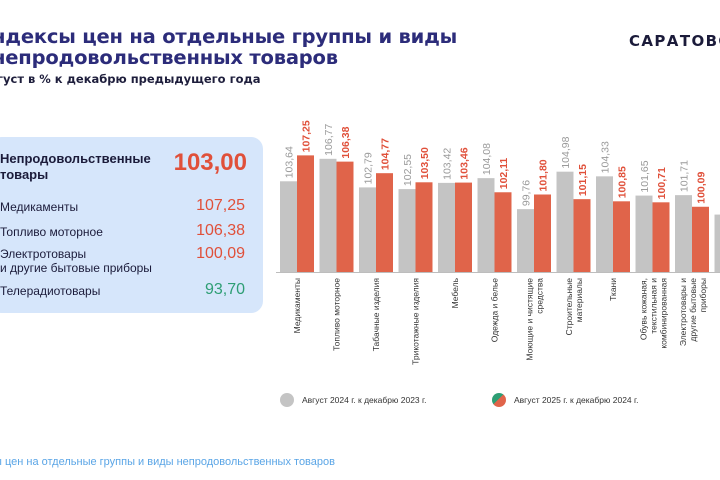  I want to click on summary-item-value: 100,09, so click(220, 253).